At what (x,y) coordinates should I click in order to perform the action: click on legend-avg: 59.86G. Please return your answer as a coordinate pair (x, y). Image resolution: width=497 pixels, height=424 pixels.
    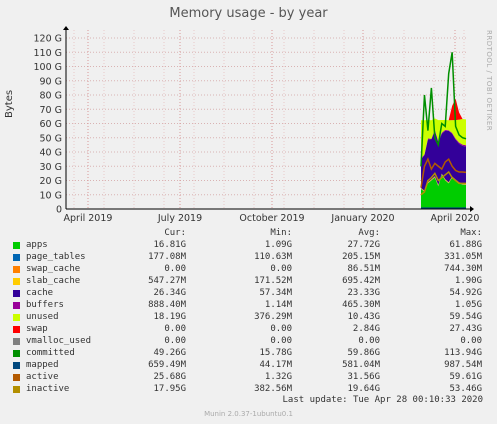
    Looking at the image, I should click on (363, 353).